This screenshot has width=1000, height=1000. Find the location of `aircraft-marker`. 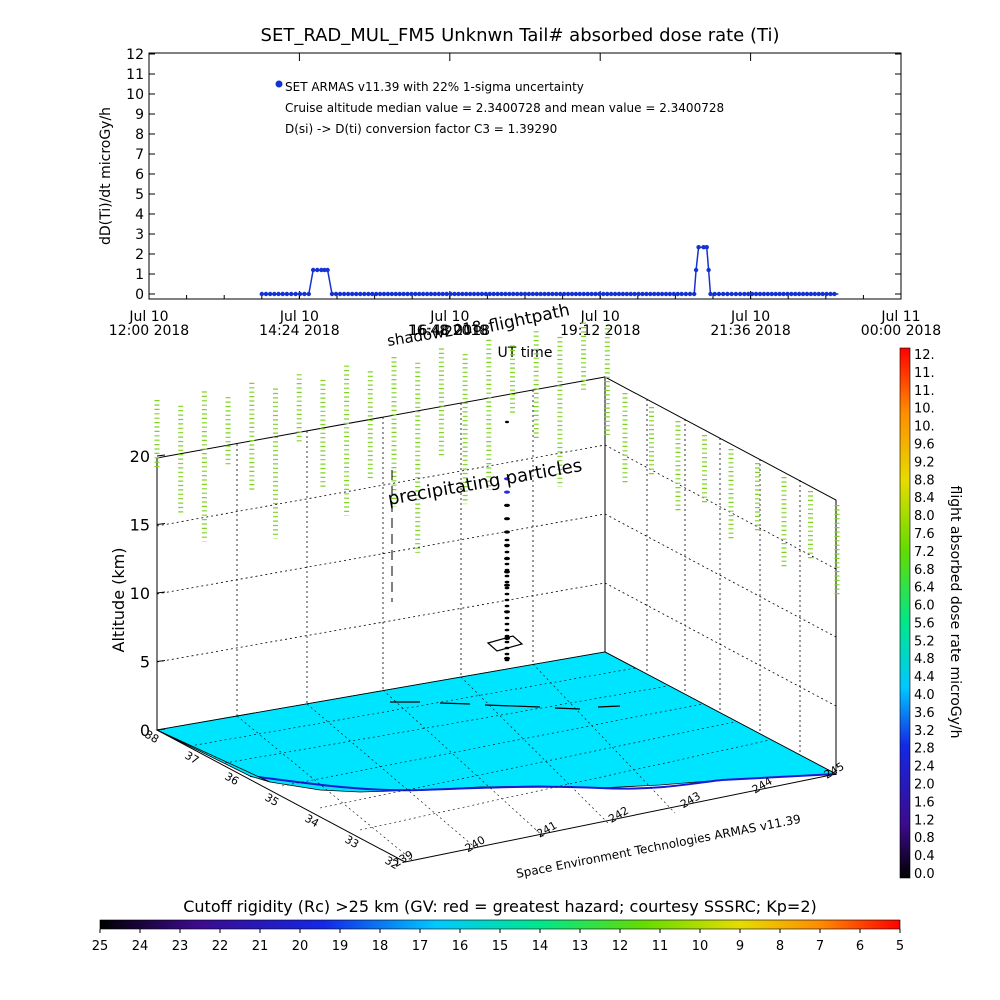

aircraft-marker is located at coordinates (505, 643).